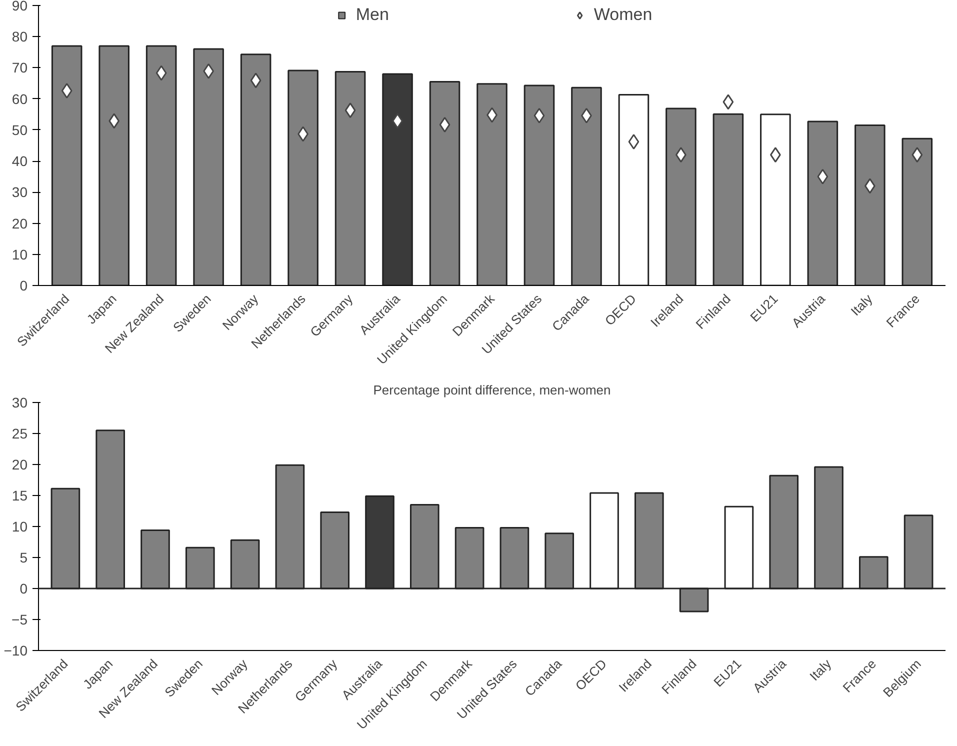 Image resolution: width=957 pixels, height=746 pixels. Describe the element at coordinates (20, 161) in the screenshot. I see `y-tick-label: 40` at that location.